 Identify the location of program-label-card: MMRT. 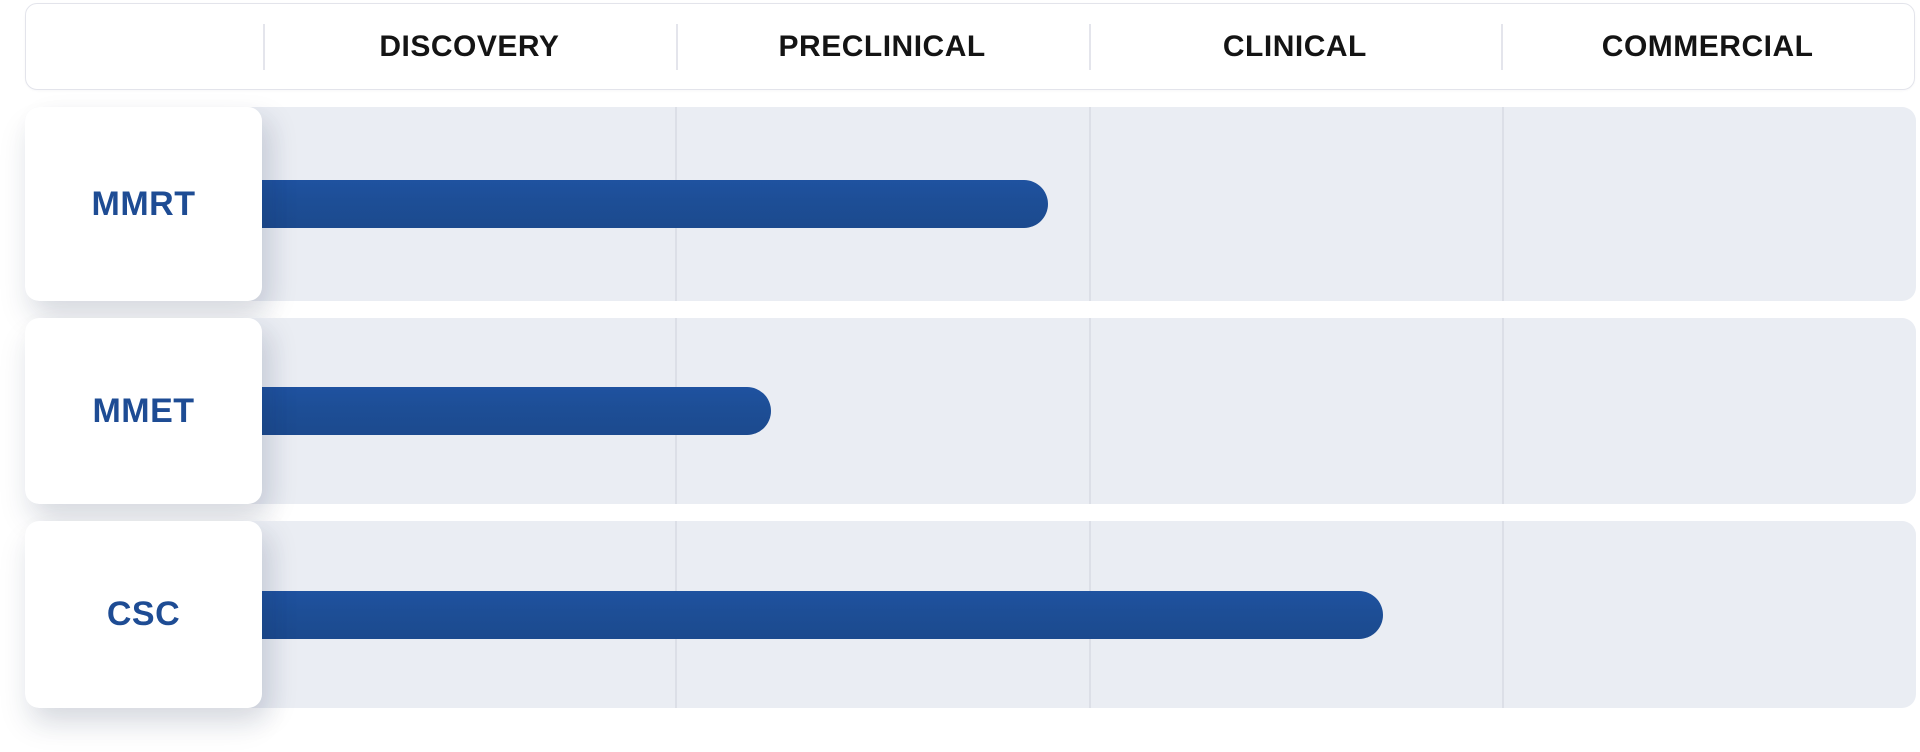
(143, 204).